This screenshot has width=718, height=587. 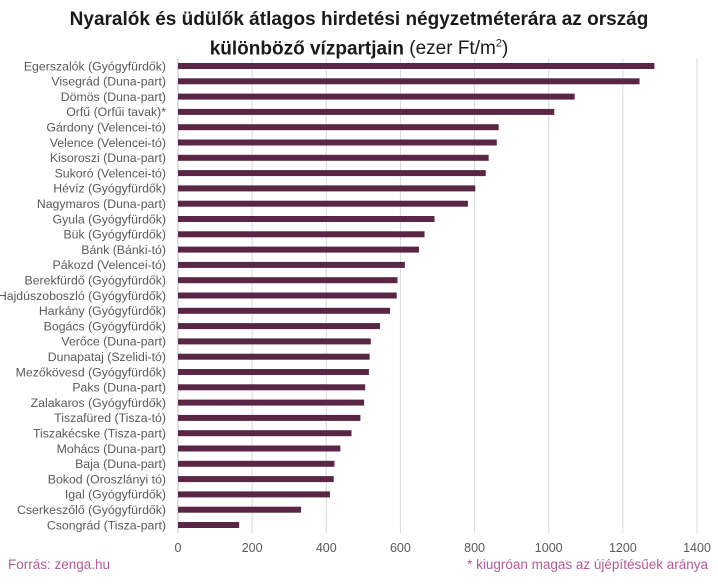 What do you see at coordinates (587, 564) in the screenshot?
I see `footnote: * kiugróan magas az újépítésűek aránya` at bounding box center [587, 564].